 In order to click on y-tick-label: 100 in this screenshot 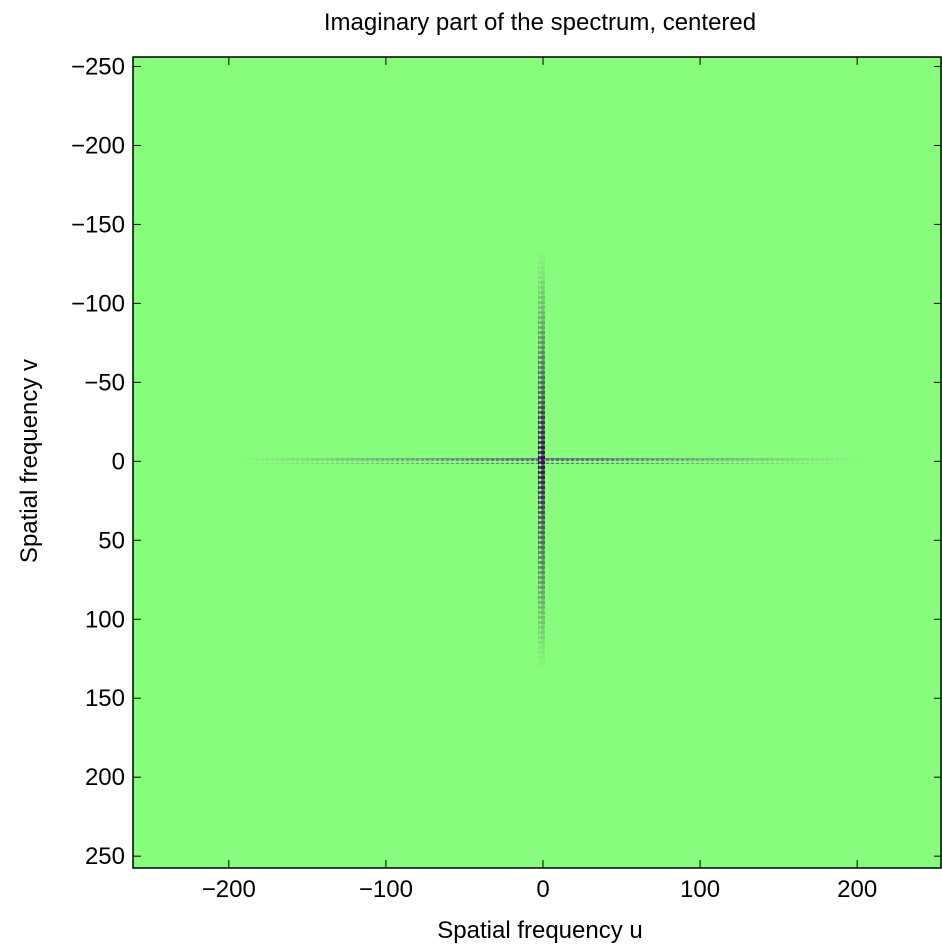, I will do `click(105, 619)`.